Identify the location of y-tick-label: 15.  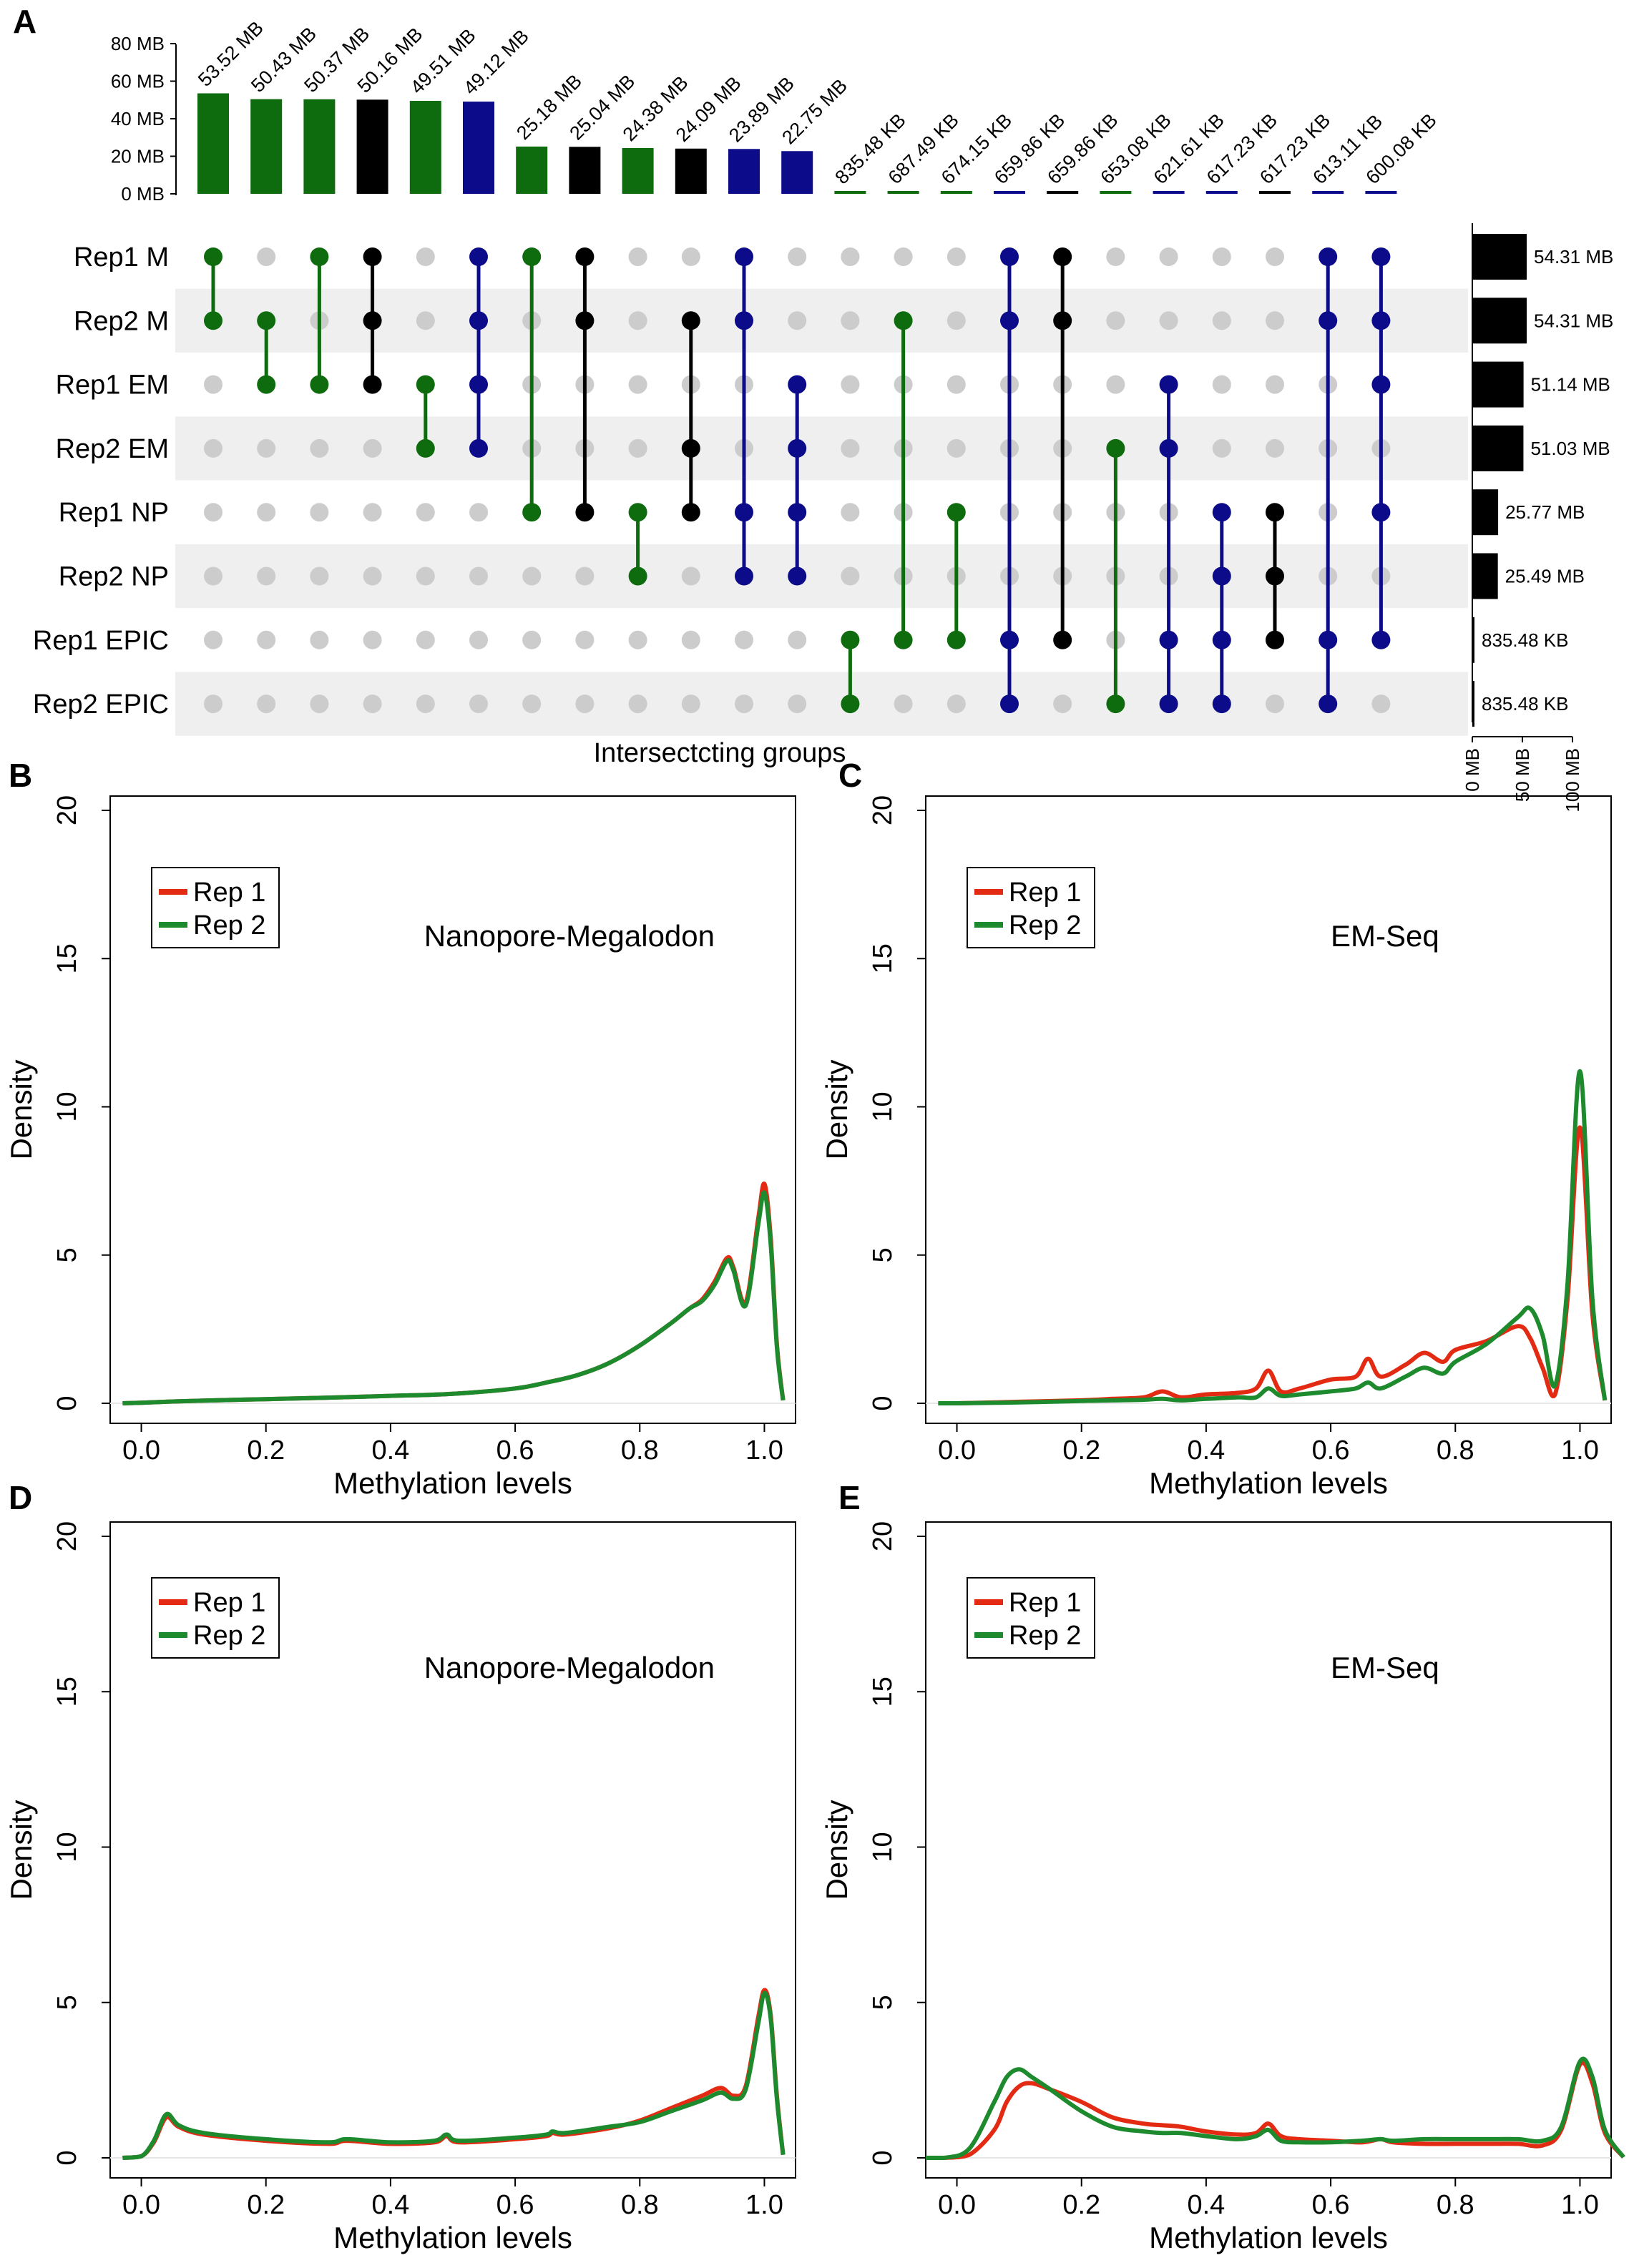
(67, 958).